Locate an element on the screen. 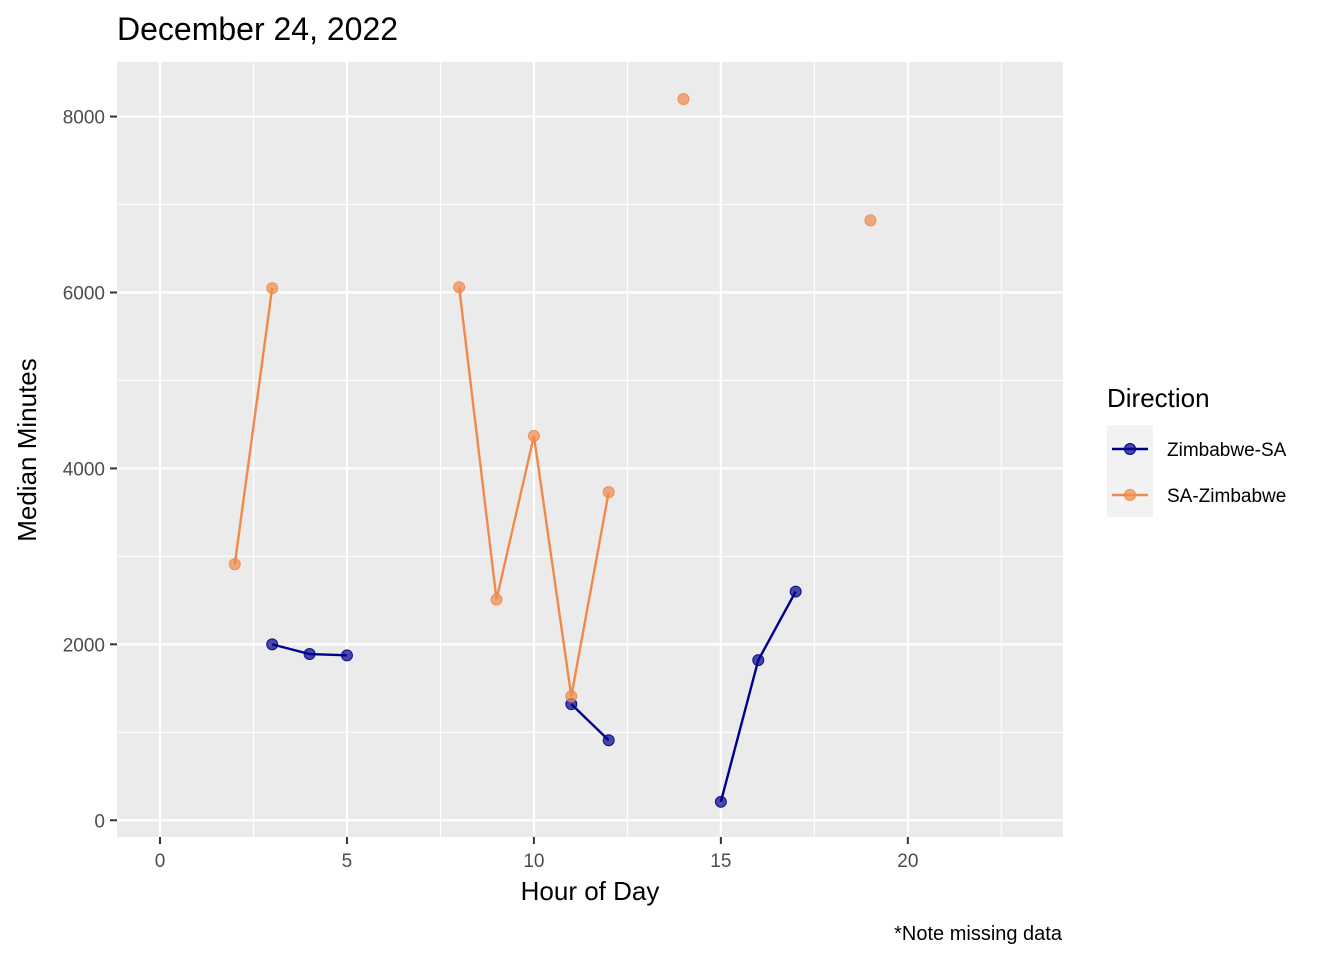 This screenshot has height=960, width=1344. x-axis-title: Hour of Day is located at coordinates (590, 891).